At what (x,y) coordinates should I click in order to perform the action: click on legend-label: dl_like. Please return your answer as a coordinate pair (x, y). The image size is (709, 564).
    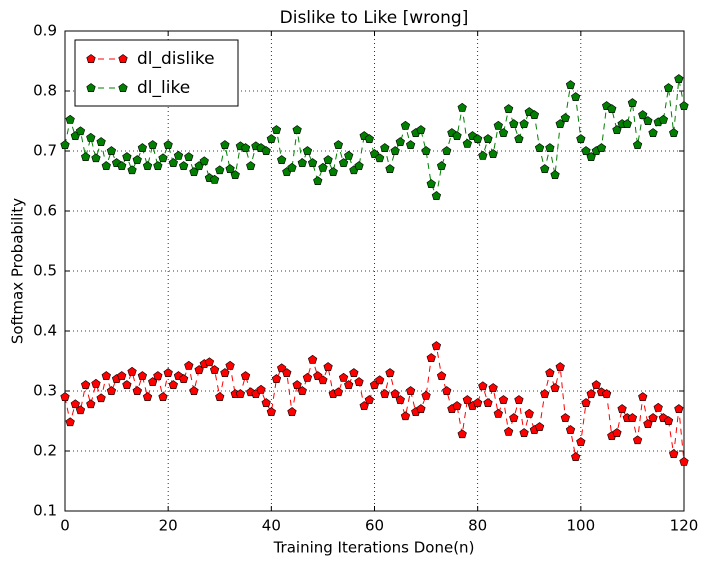
    Looking at the image, I should click on (163, 88).